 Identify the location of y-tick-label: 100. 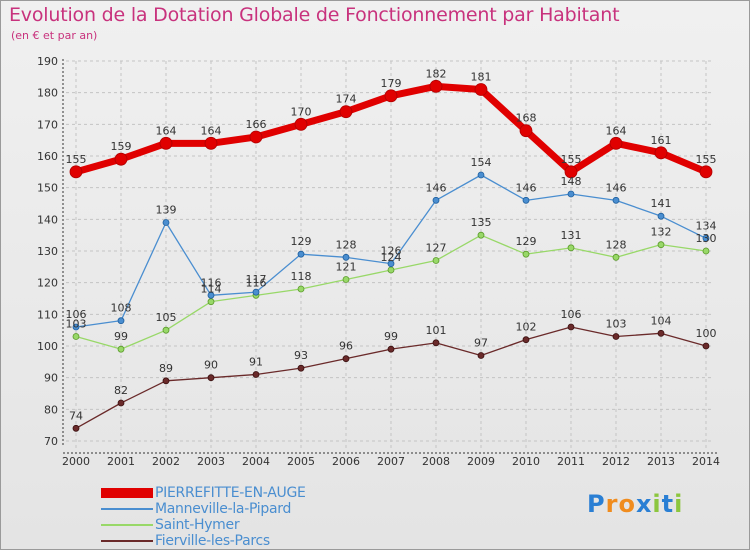
(47, 346).